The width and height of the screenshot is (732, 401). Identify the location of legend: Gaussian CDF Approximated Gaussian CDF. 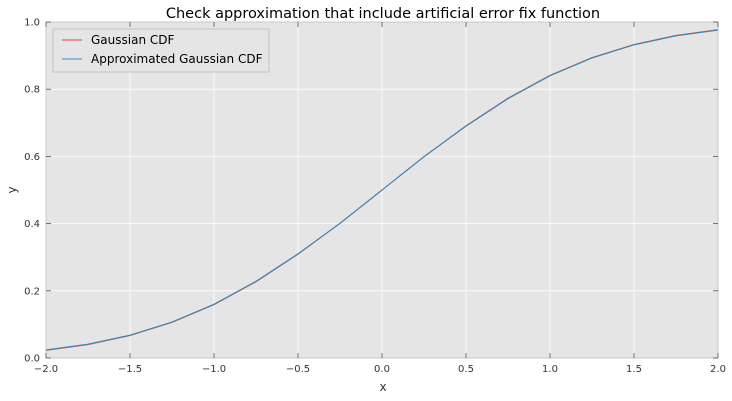
(161, 50).